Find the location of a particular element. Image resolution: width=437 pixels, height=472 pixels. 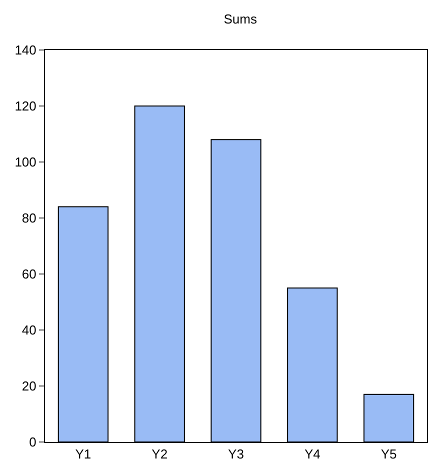

chart-title: Sums is located at coordinates (241, 18).